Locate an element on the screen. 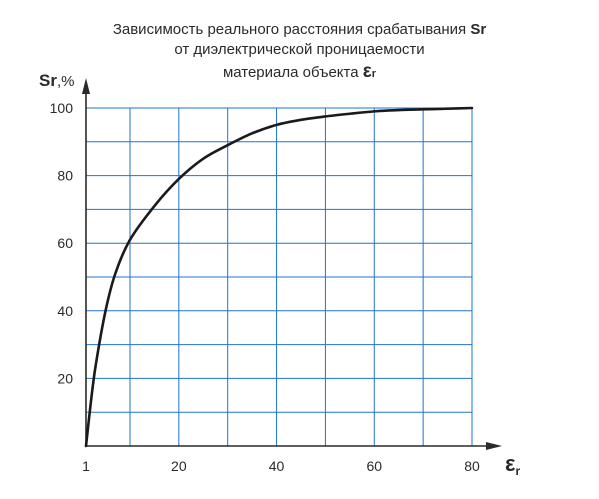 The image size is (599, 499). x-axis-arrow is located at coordinates (494, 446).